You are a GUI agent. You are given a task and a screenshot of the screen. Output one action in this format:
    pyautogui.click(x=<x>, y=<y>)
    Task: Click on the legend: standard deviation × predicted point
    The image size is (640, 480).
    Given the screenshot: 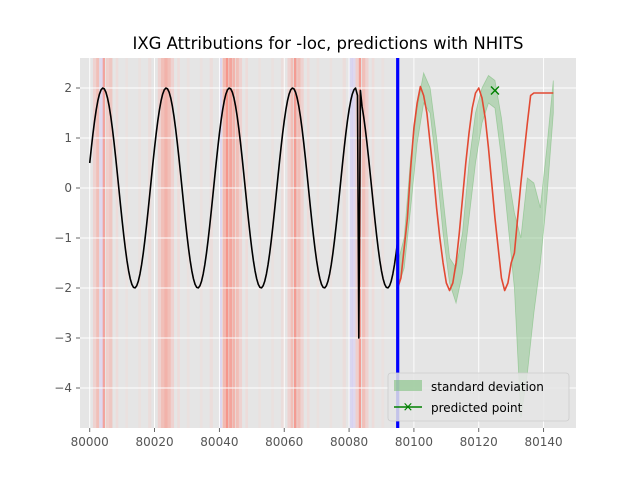 What is the action you would take?
    pyautogui.click(x=478, y=397)
    